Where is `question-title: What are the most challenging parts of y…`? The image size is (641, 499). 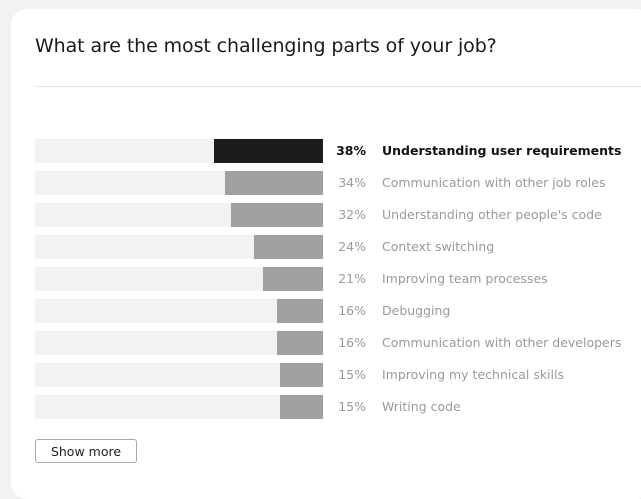
question-title: What are the most challenging parts of y… is located at coordinates (266, 46).